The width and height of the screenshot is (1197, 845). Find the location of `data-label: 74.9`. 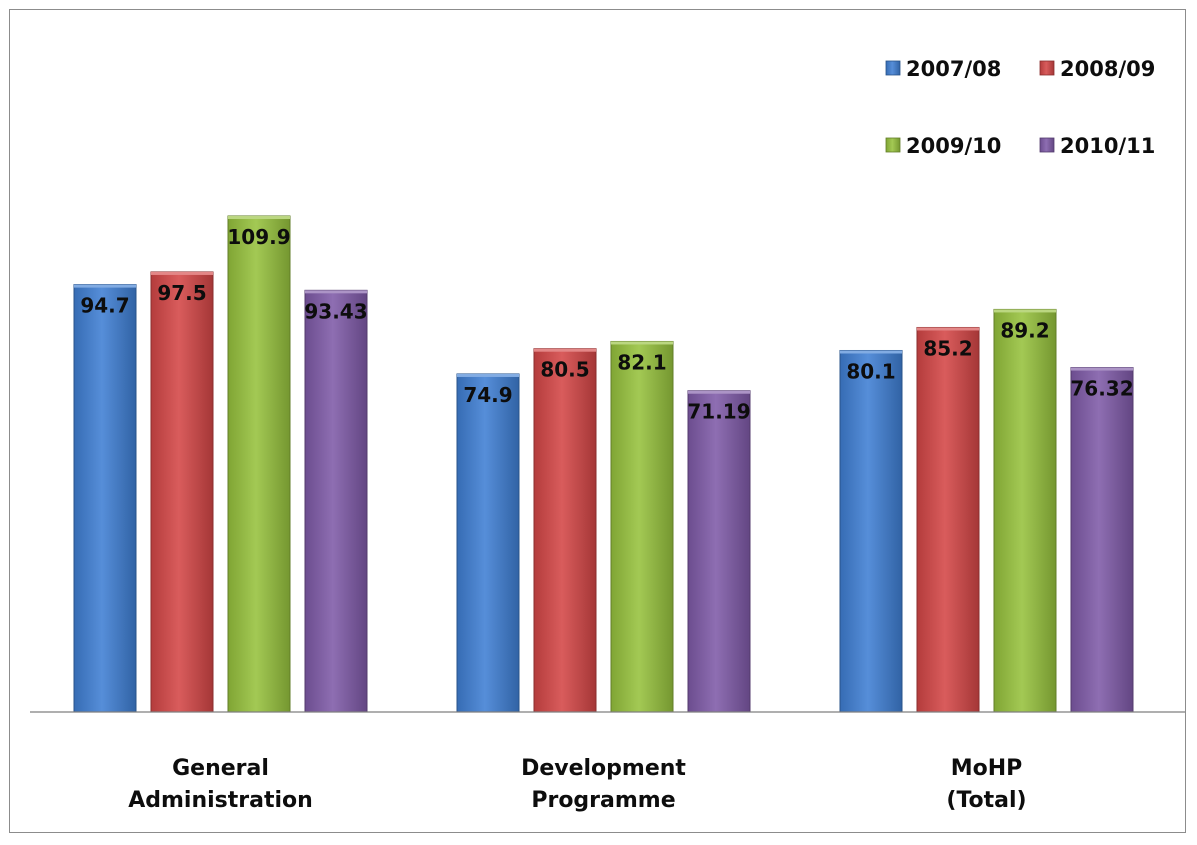

data-label: 74.9 is located at coordinates (487, 395).